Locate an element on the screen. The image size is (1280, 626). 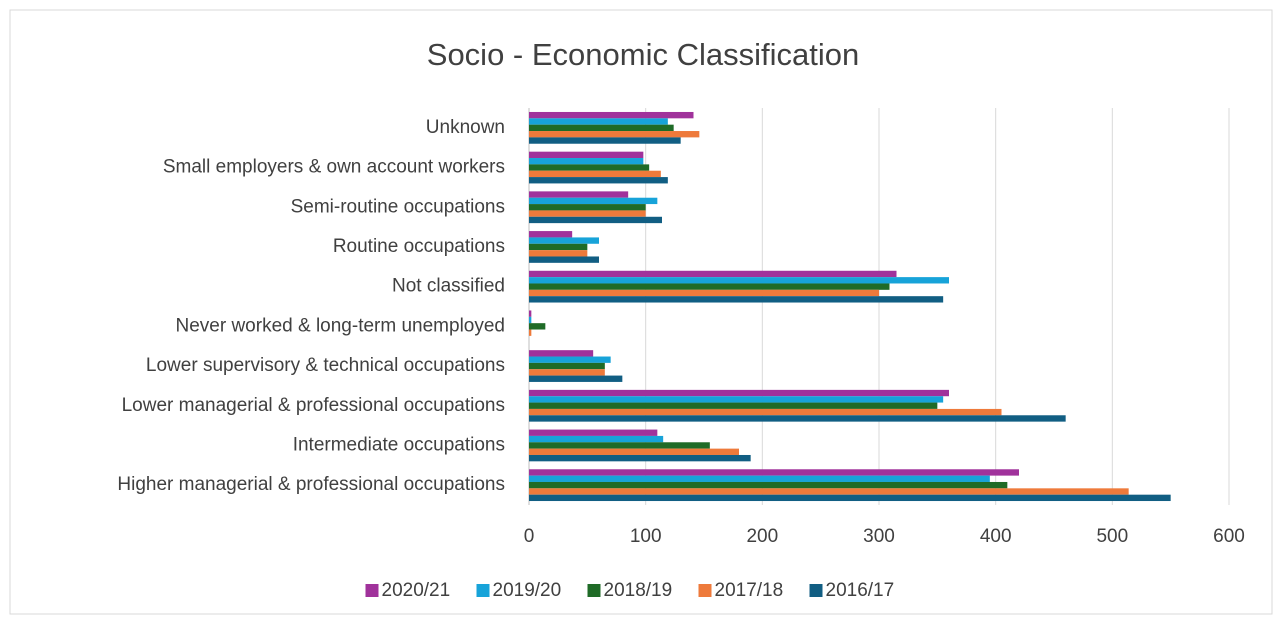
x-tick-label: 400 is located at coordinates (996, 536).